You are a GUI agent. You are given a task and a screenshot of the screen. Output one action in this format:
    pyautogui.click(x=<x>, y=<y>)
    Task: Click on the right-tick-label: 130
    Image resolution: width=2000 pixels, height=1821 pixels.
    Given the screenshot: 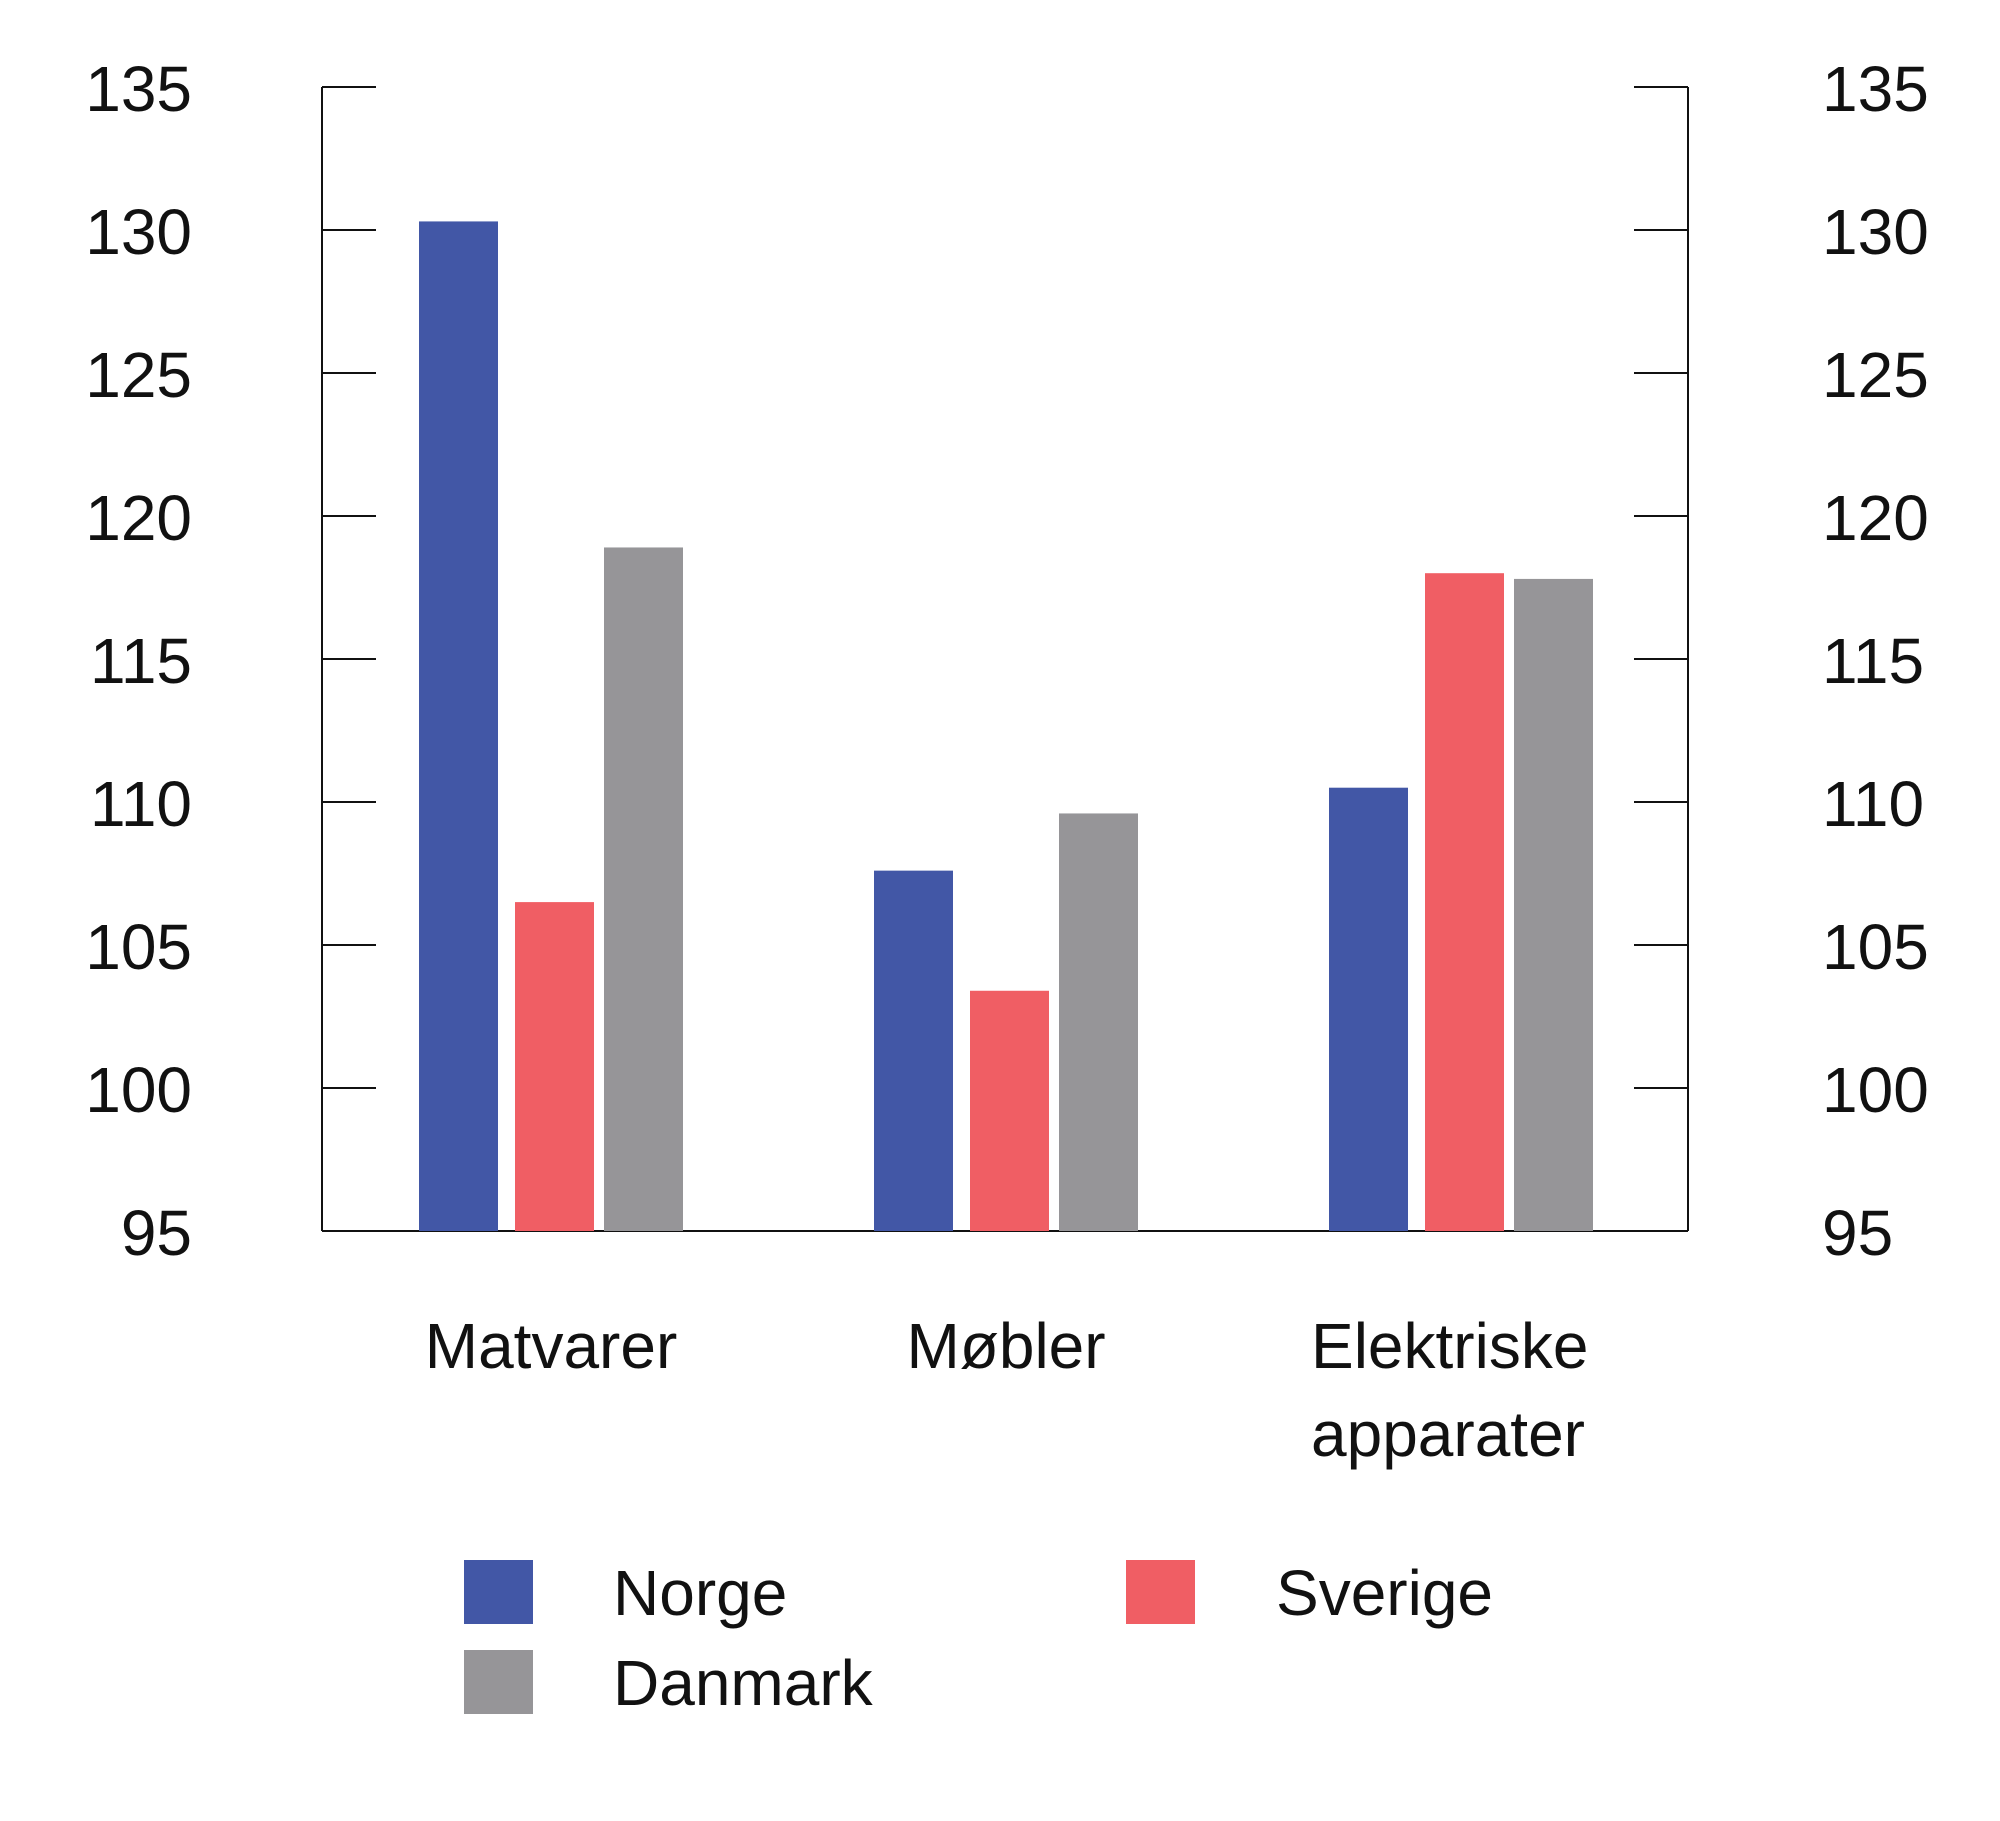 What is the action you would take?
    pyautogui.click(x=1875, y=232)
    